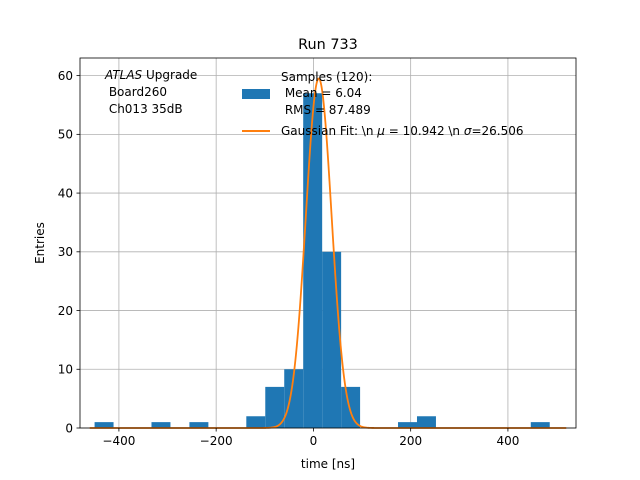  I want to click on atlas-annotation: ATLAS Upgrade Board260 Ch013 35dB, so click(150, 92).